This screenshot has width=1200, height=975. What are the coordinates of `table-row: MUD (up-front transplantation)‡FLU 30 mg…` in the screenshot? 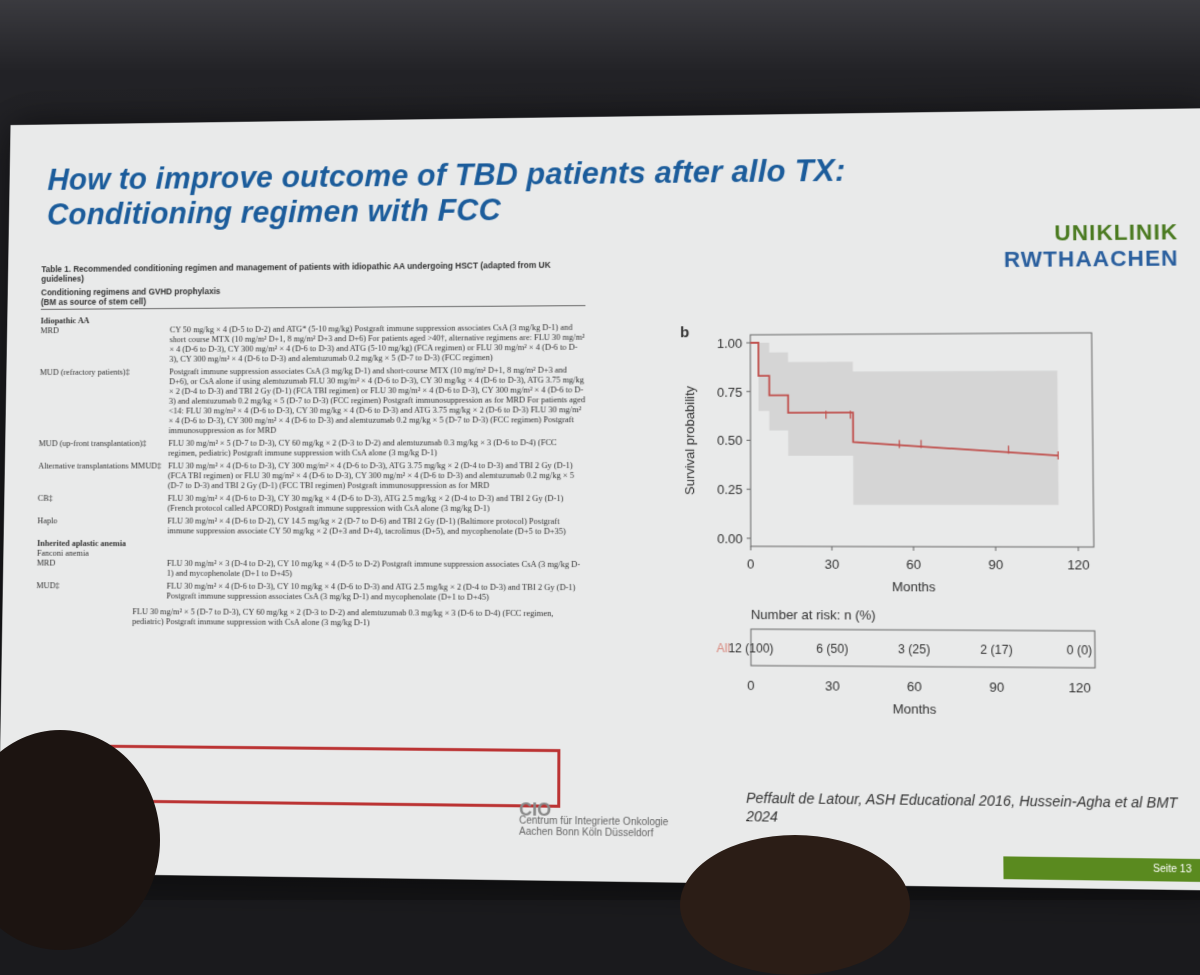 It's located at (311, 447).